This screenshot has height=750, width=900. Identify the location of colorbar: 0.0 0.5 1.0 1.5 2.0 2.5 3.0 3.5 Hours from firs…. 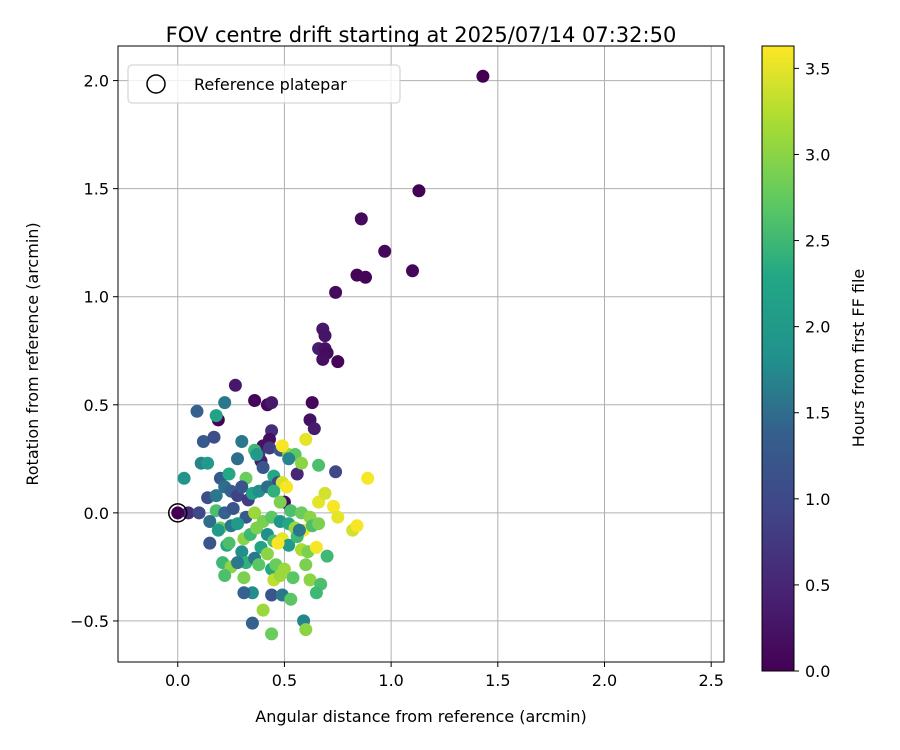
(814, 363).